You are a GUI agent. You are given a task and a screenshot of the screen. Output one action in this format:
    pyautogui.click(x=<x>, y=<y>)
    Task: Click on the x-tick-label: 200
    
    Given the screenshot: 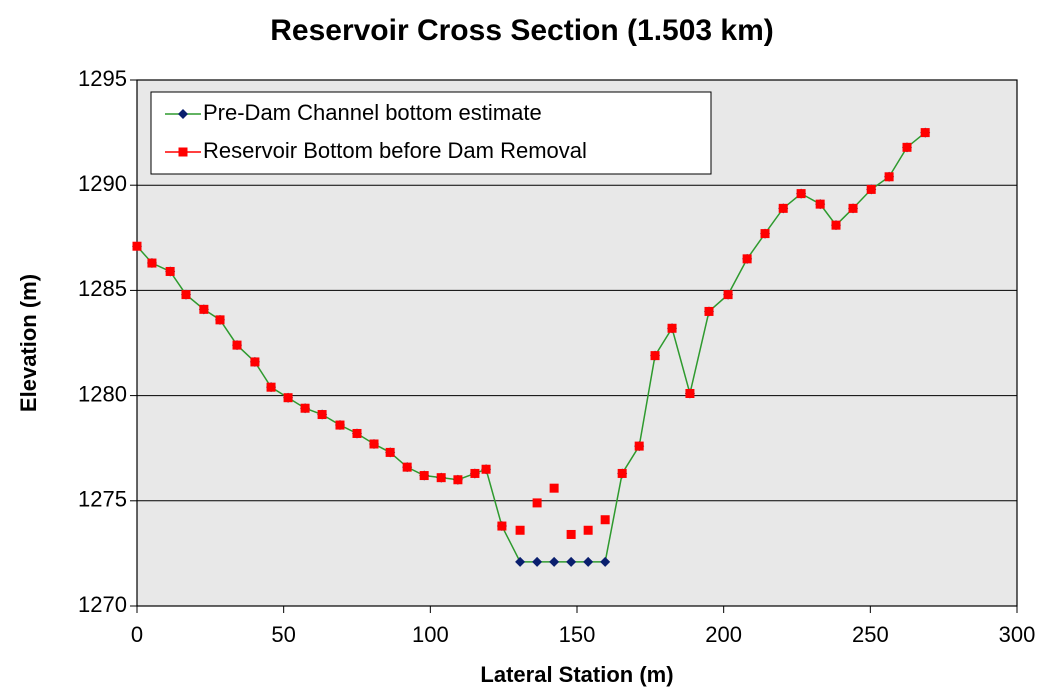 What is the action you would take?
    pyautogui.click(x=723, y=634)
    